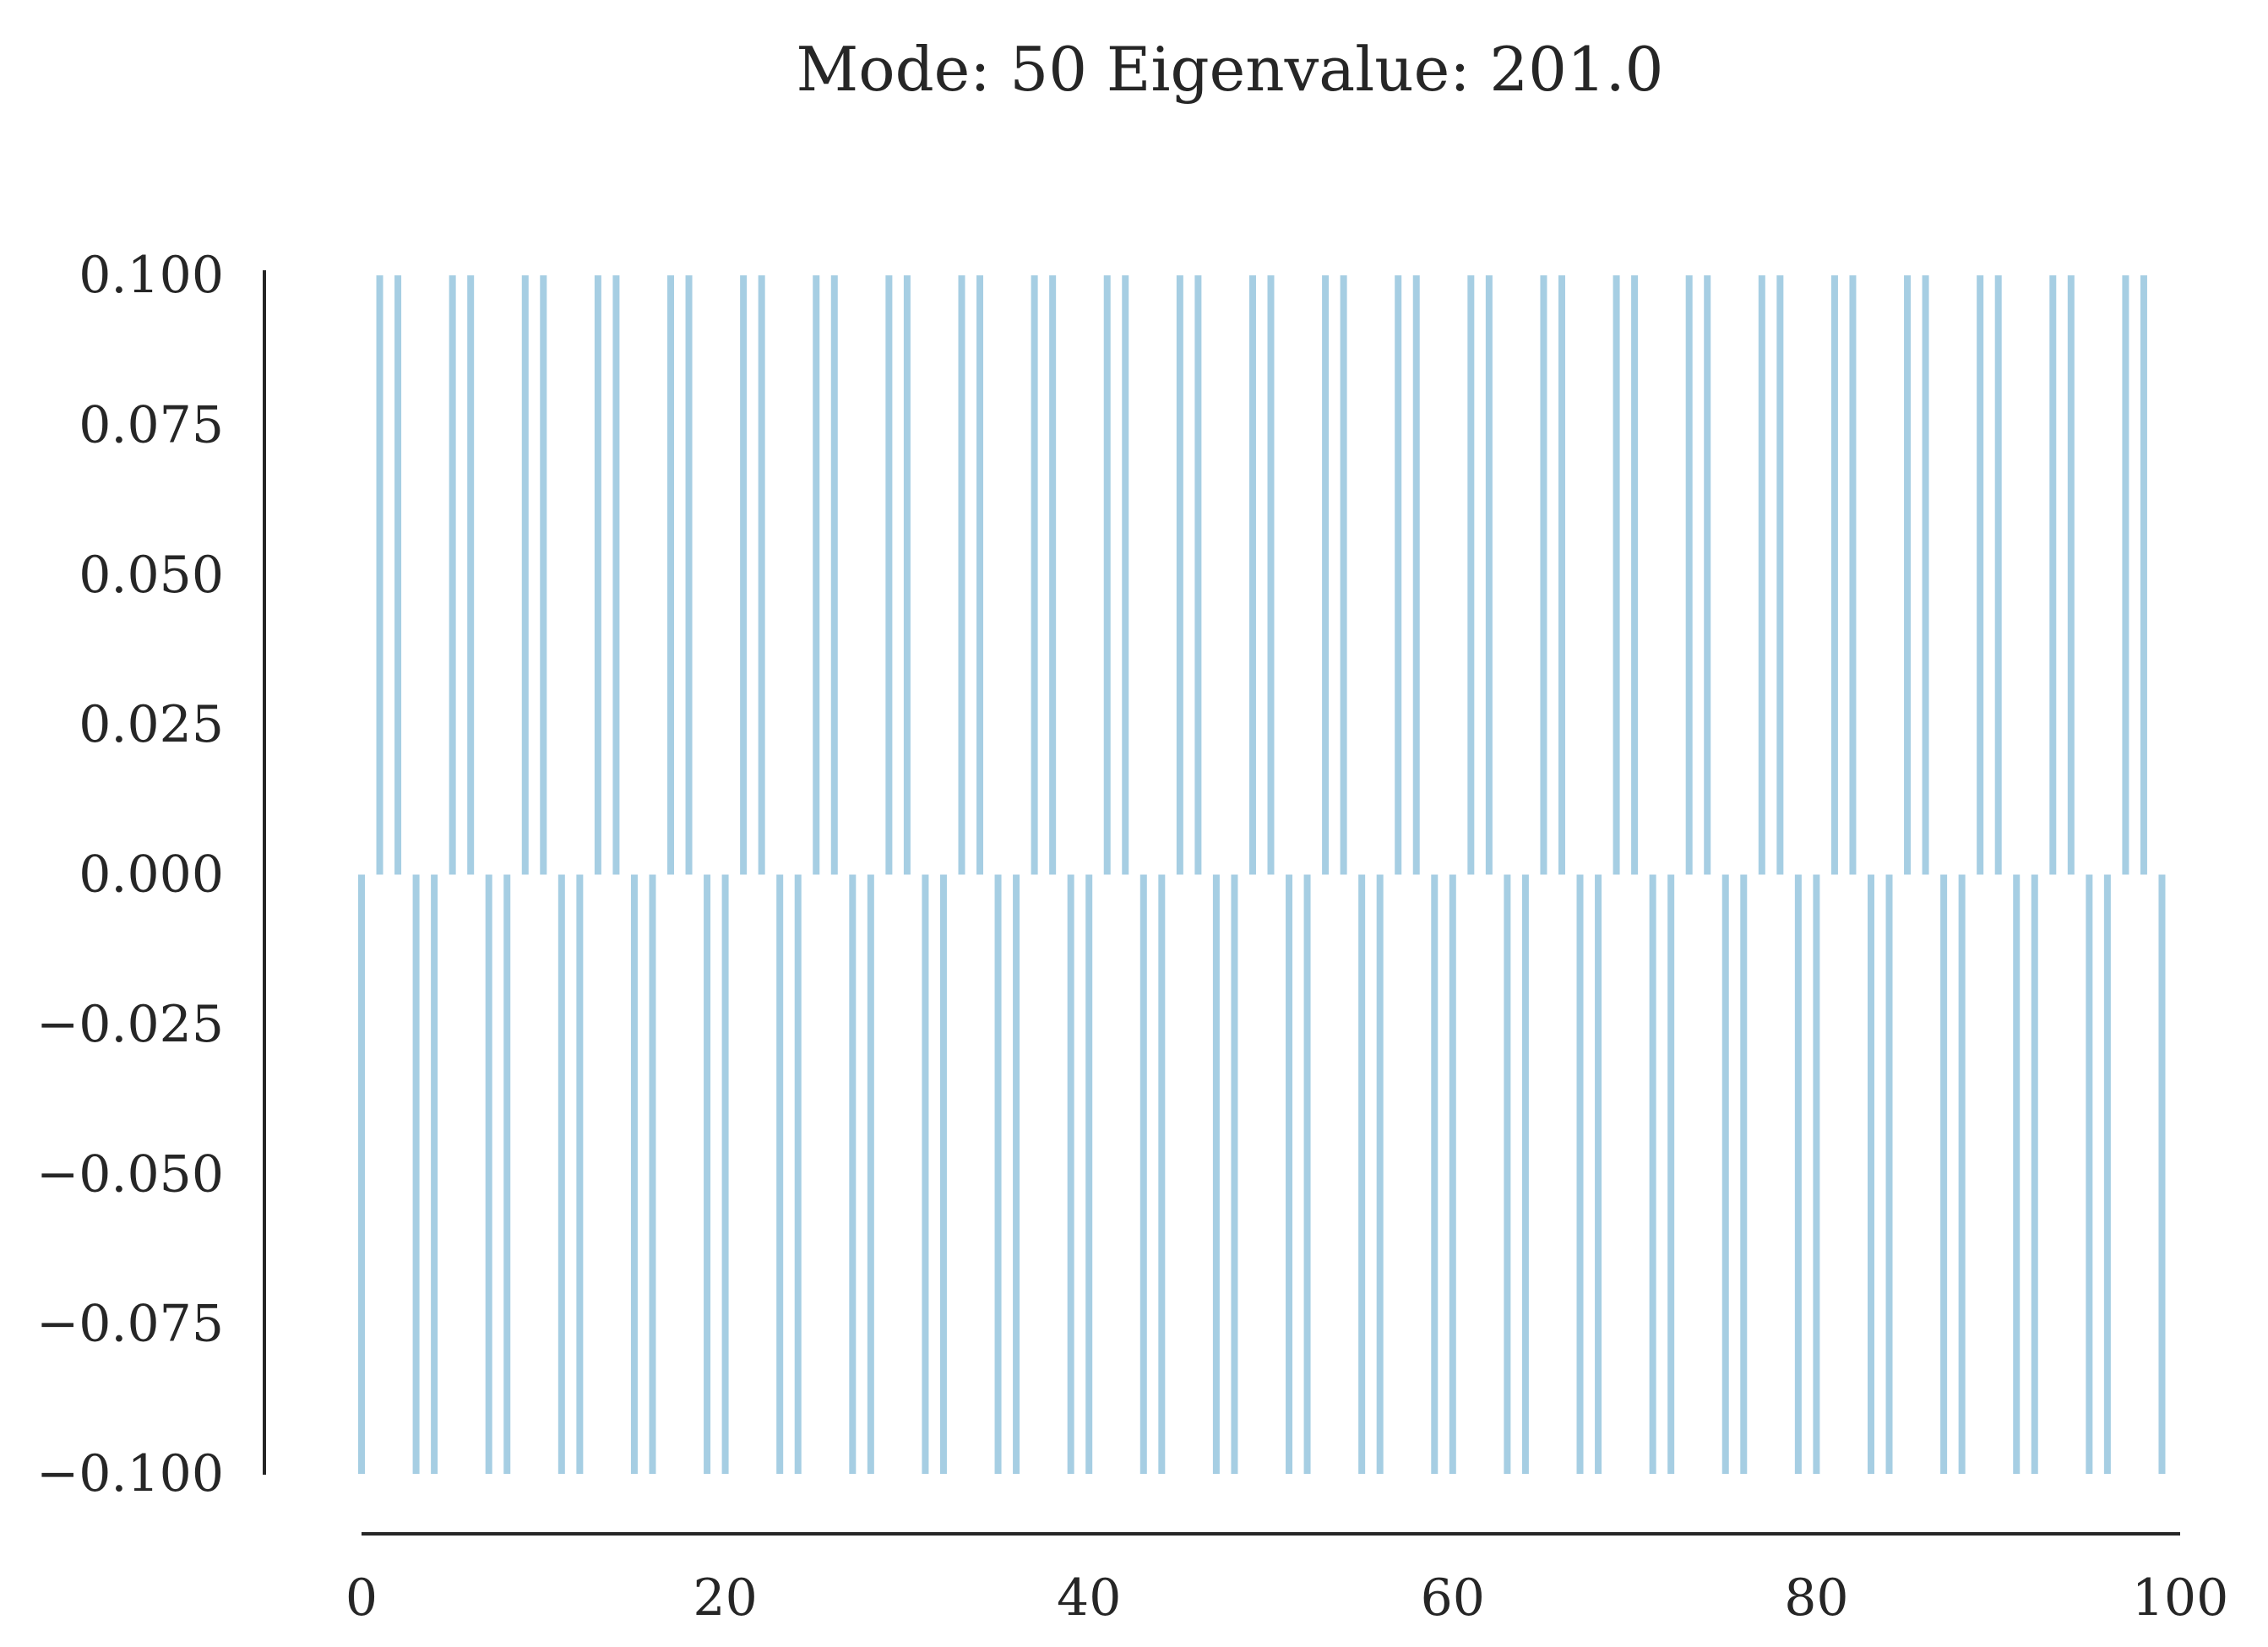 The width and height of the screenshot is (2268, 1647). Describe the element at coordinates (2181, 1598) in the screenshot. I see `x-tick-label: 100` at that location.